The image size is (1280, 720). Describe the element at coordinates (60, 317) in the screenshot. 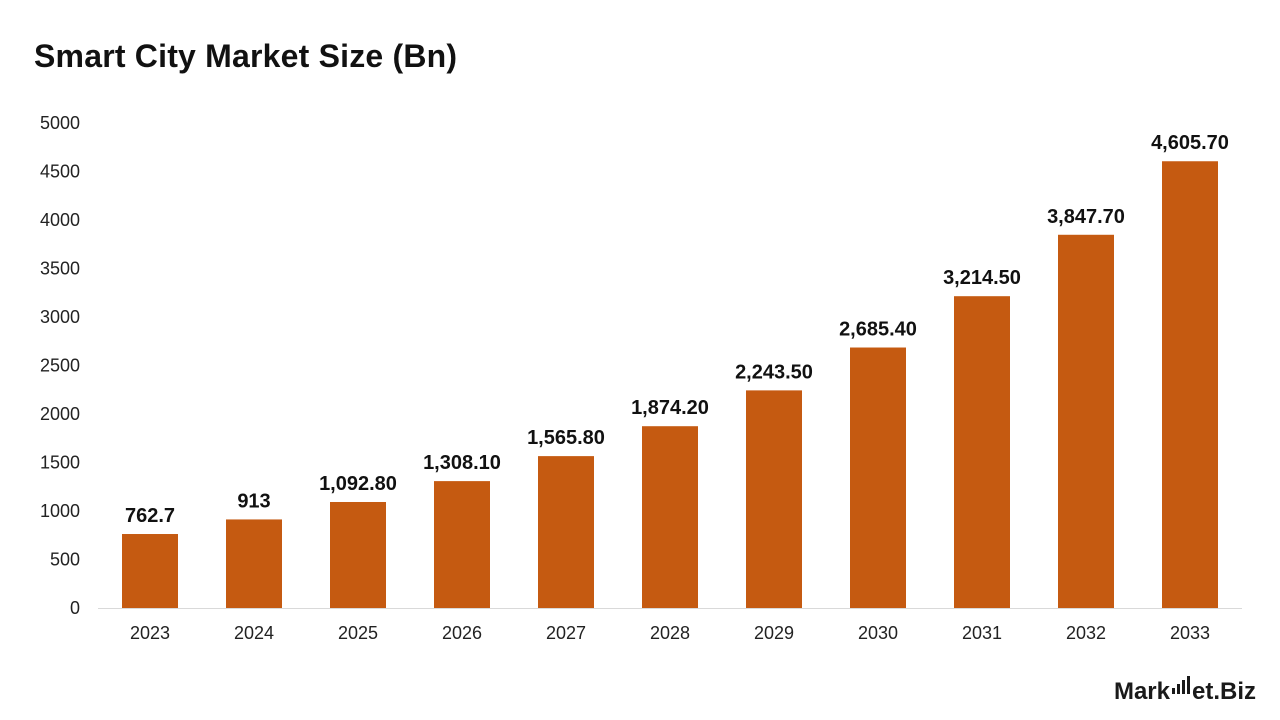

I see `y-tick-label: 3000` at that location.